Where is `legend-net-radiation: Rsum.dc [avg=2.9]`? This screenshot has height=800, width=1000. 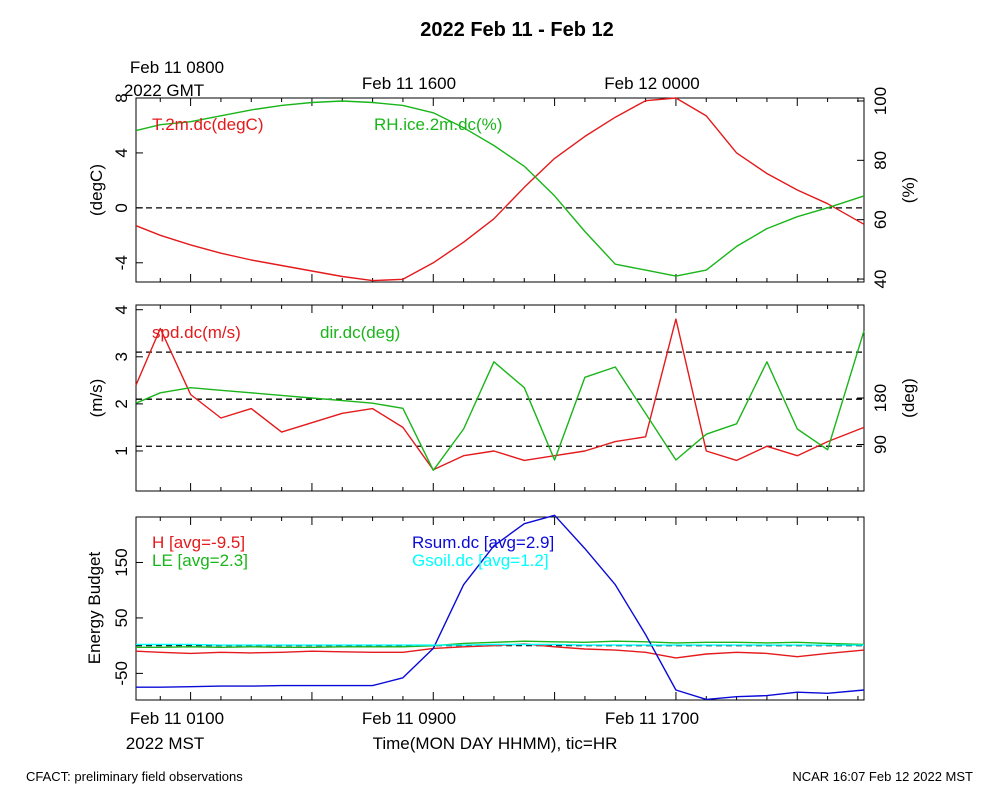 legend-net-radiation: Rsum.dc [avg=2.9] is located at coordinates (483, 542).